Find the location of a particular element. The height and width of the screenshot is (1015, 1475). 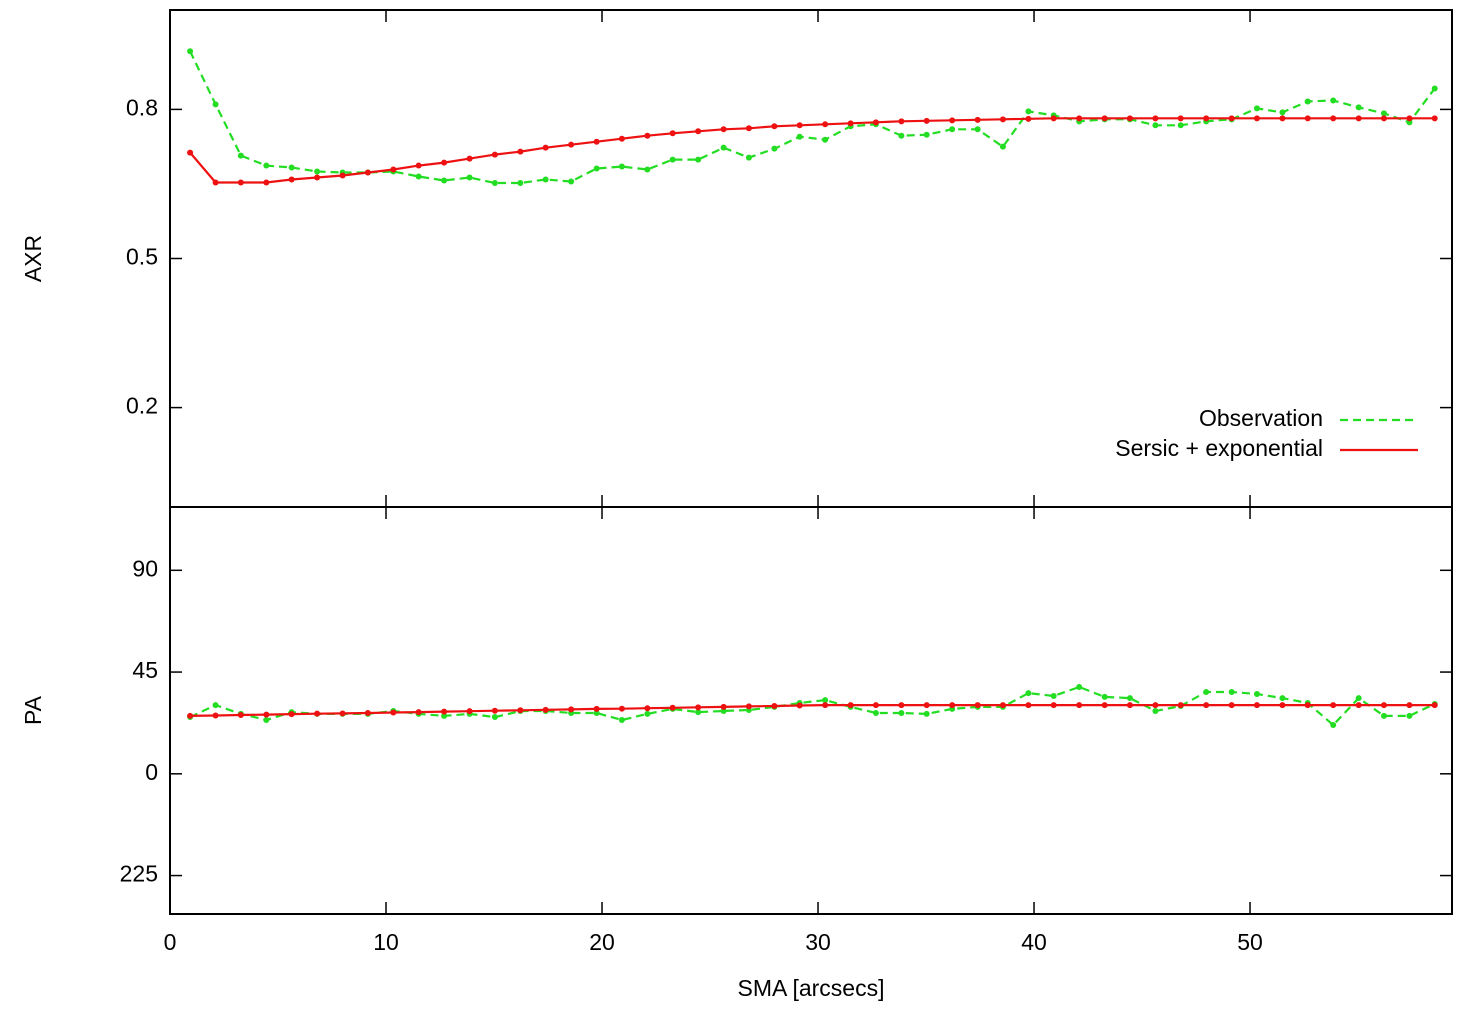

y-tick-label: 90 is located at coordinates (145, 568).